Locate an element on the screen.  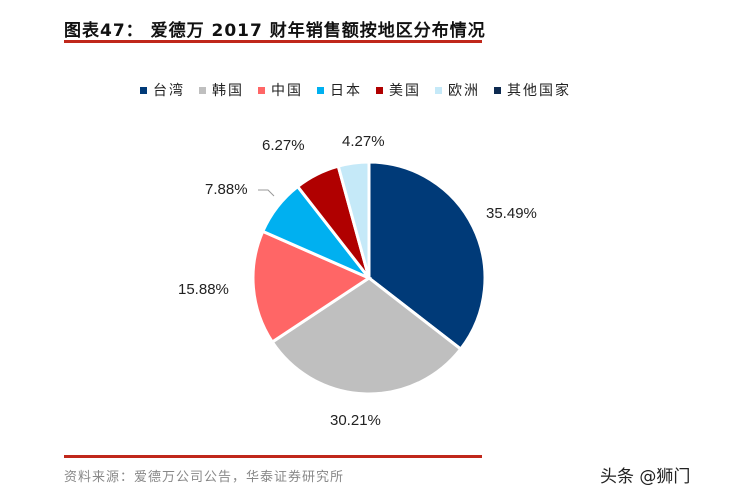
legend-item: 美国 is located at coordinates (398, 90).